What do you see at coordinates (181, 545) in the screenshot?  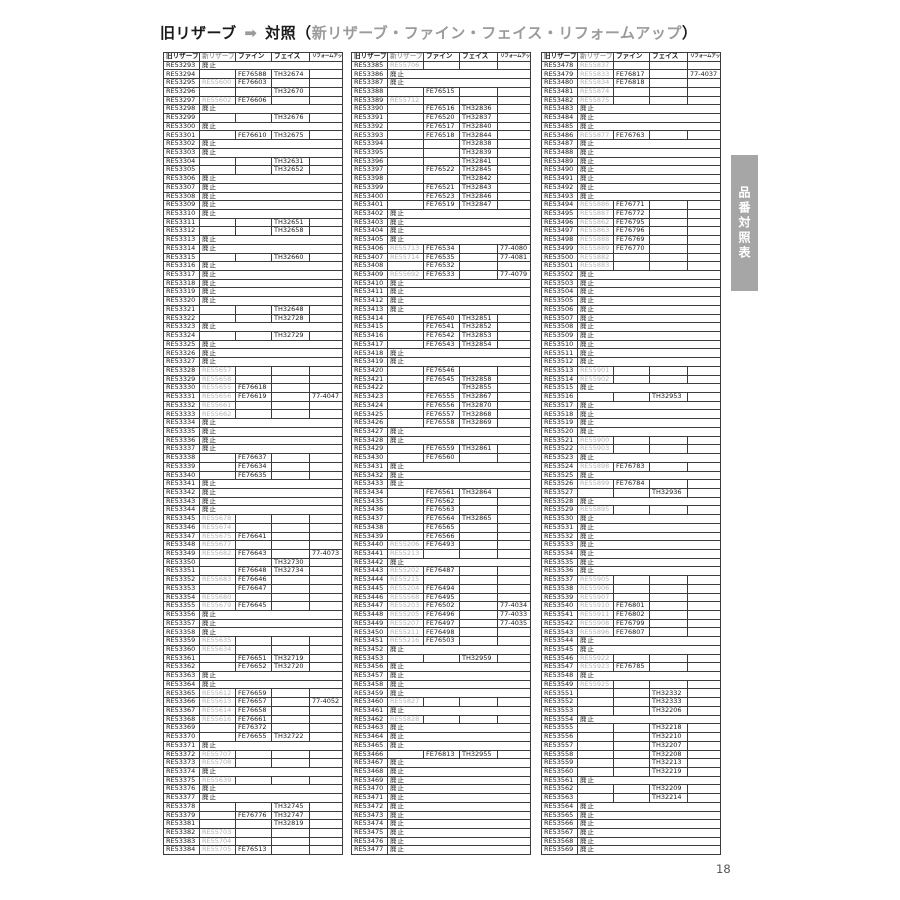 I see `cell-old-reserve: RE53348` at bounding box center [181, 545].